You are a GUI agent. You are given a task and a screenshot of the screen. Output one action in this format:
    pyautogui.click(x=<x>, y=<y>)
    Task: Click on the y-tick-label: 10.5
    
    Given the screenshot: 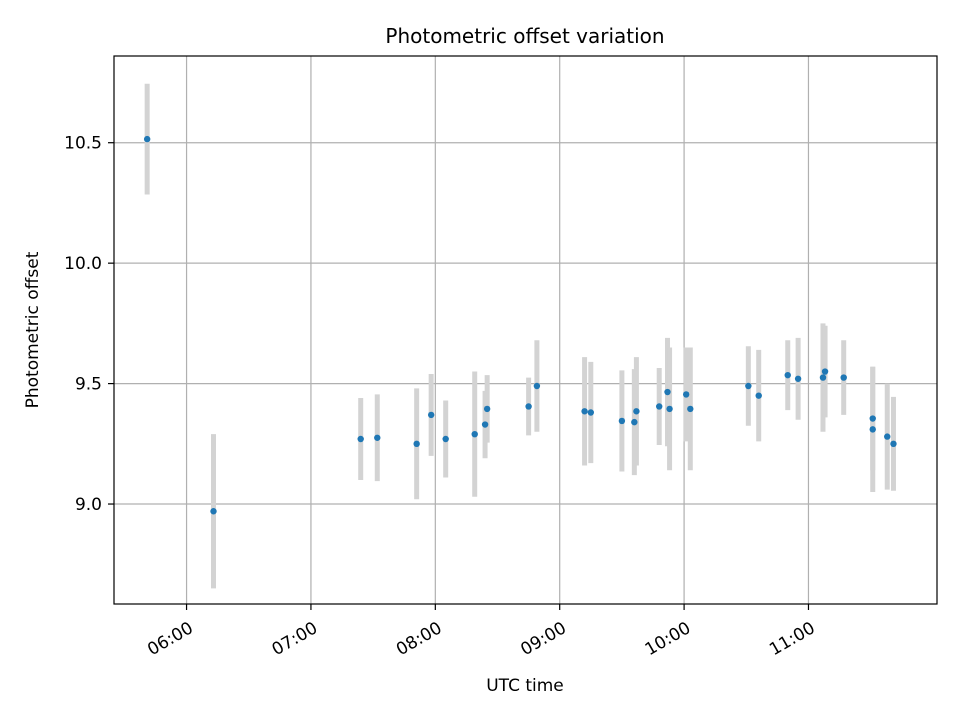 What is the action you would take?
    pyautogui.click(x=83, y=144)
    